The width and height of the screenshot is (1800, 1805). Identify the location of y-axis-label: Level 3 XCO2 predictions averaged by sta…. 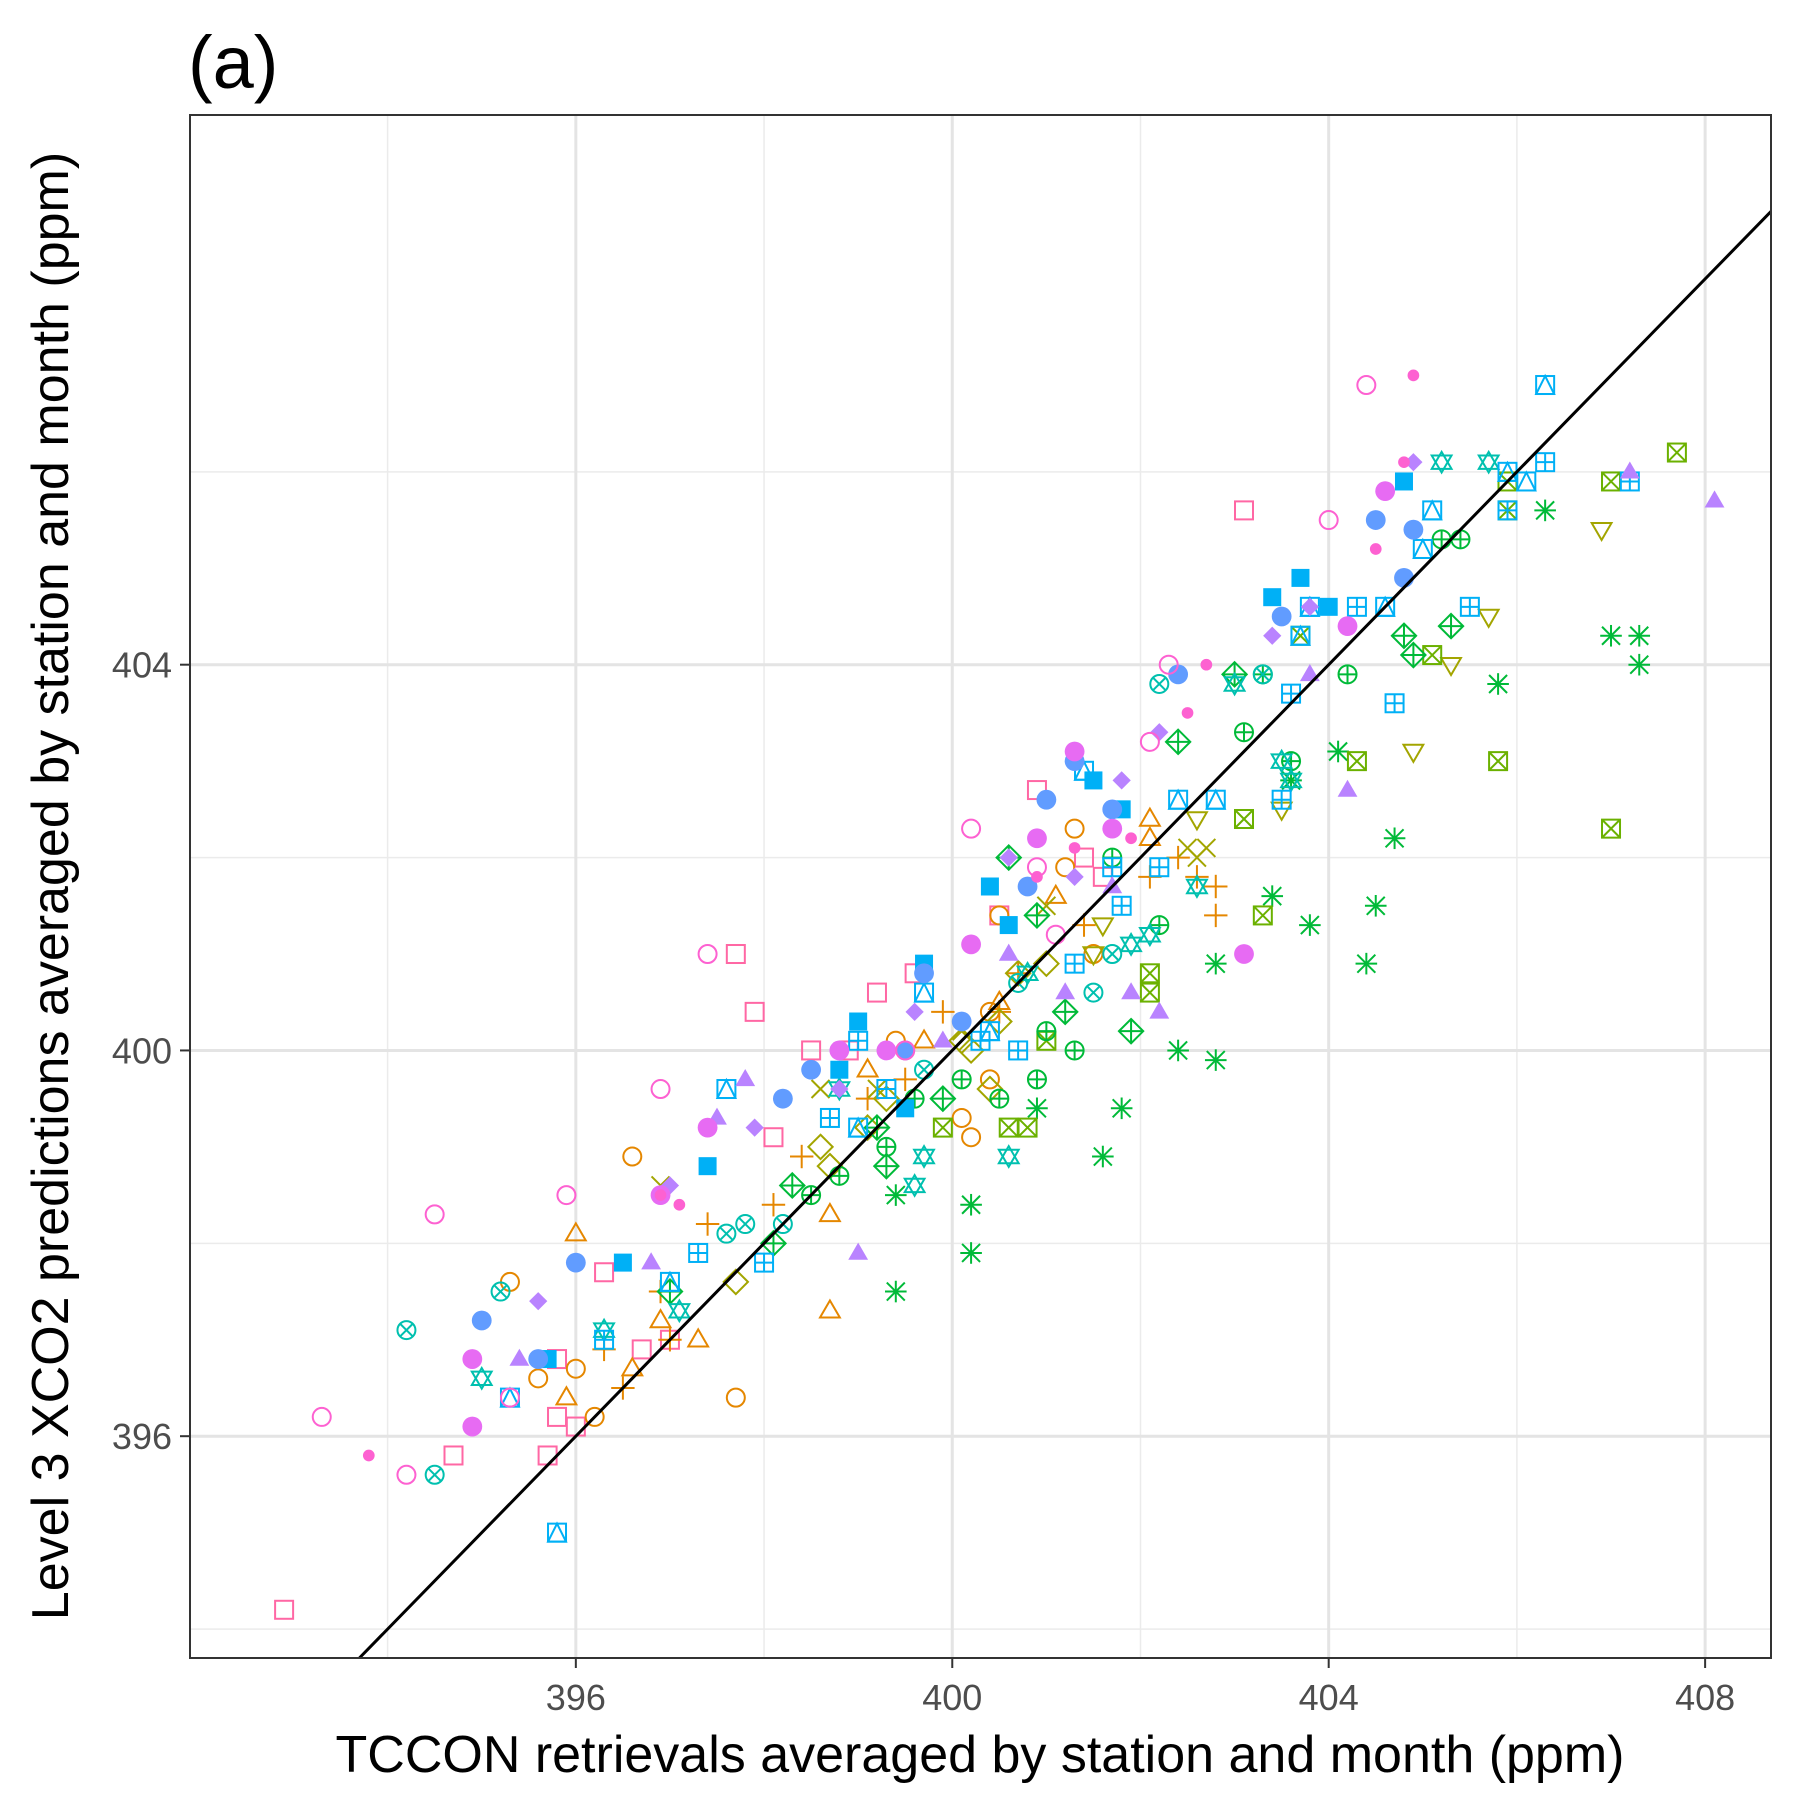
(51, 886).